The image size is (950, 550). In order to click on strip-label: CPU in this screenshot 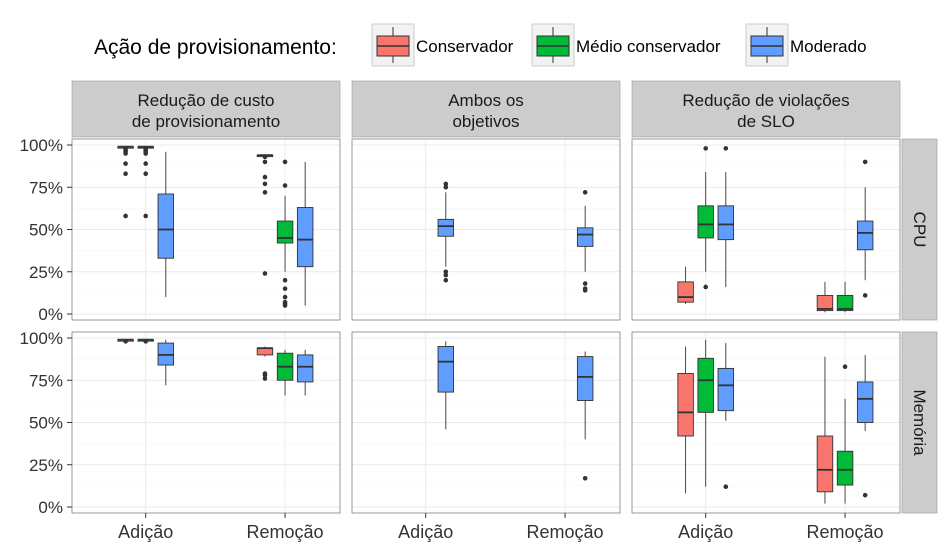, I will do `click(919, 230)`.